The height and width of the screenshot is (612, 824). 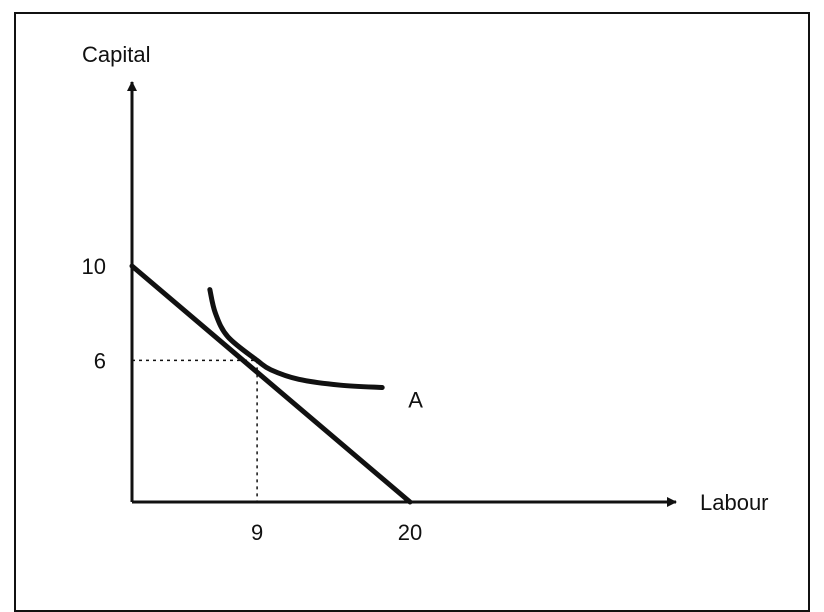 I want to click on x-axis-label: Labour, so click(x=734, y=502).